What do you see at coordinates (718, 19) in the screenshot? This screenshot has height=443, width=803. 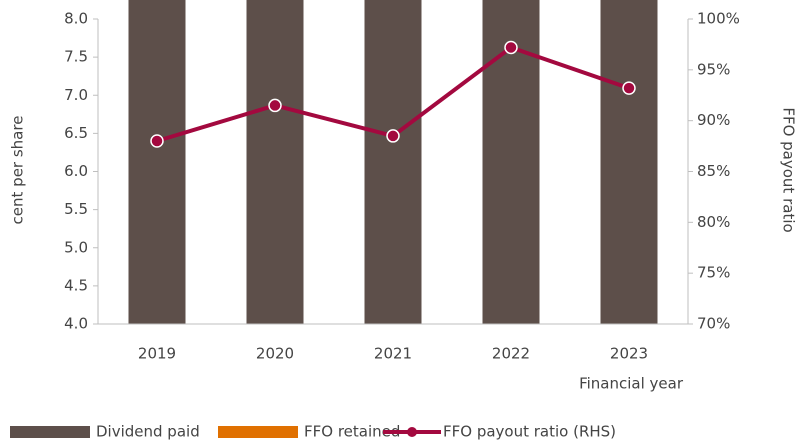 I see `y2-tick-label: 100%` at bounding box center [718, 19].